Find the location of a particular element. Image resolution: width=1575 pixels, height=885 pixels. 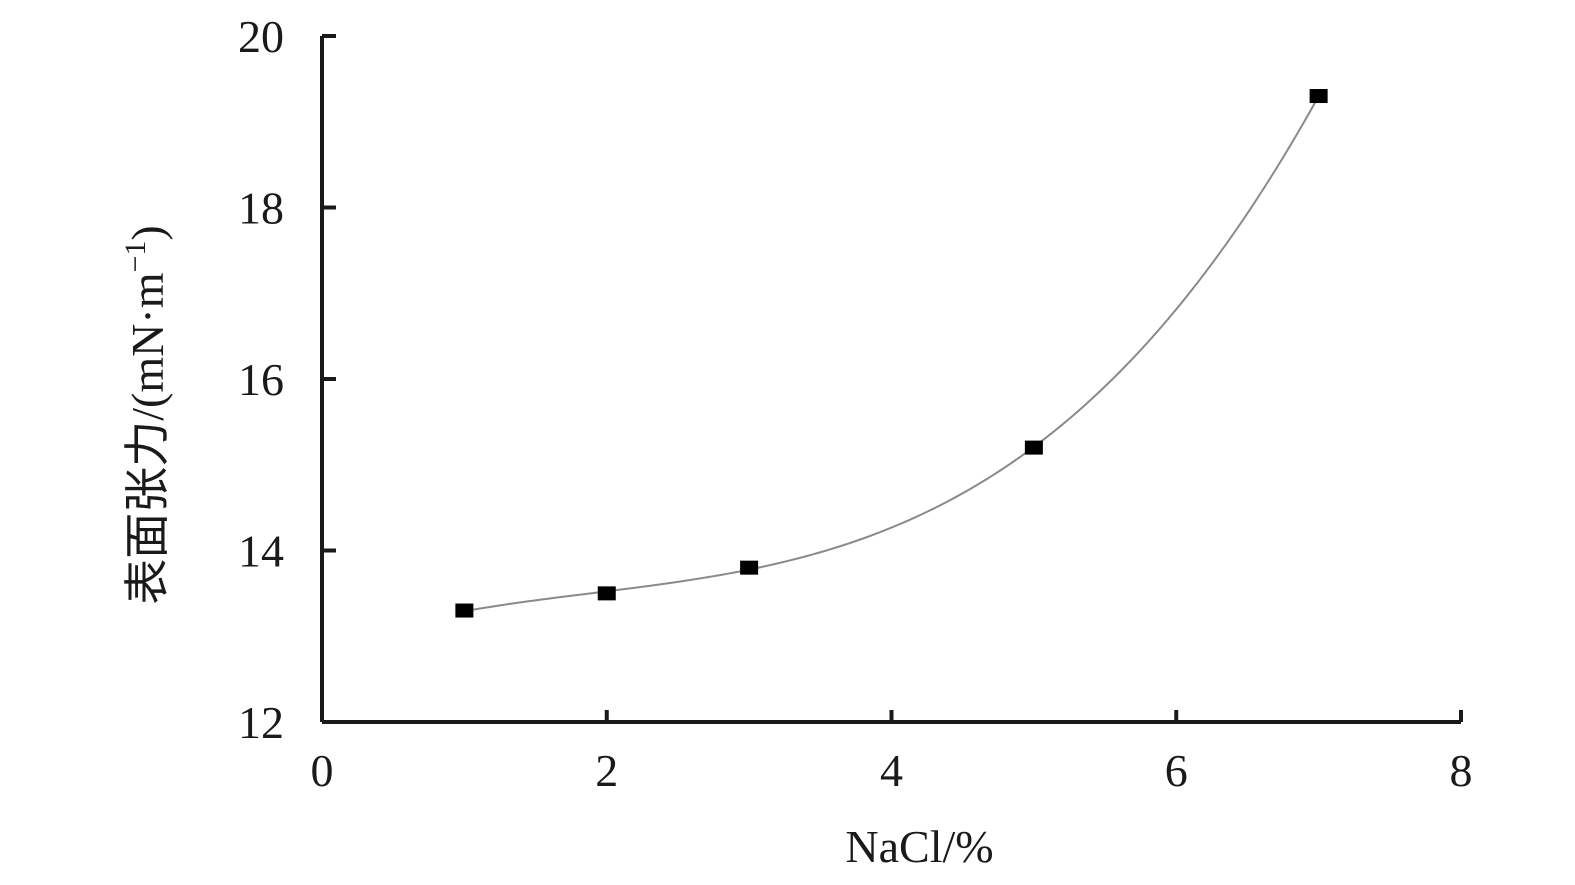

y-axis-title-close: ) is located at coordinates (147, 232).